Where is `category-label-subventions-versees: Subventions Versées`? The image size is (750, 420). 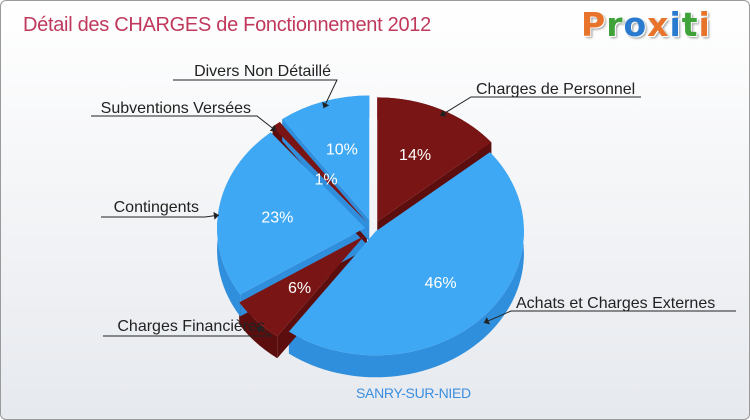 category-label-subventions-versees: Subventions Versées is located at coordinates (176, 108).